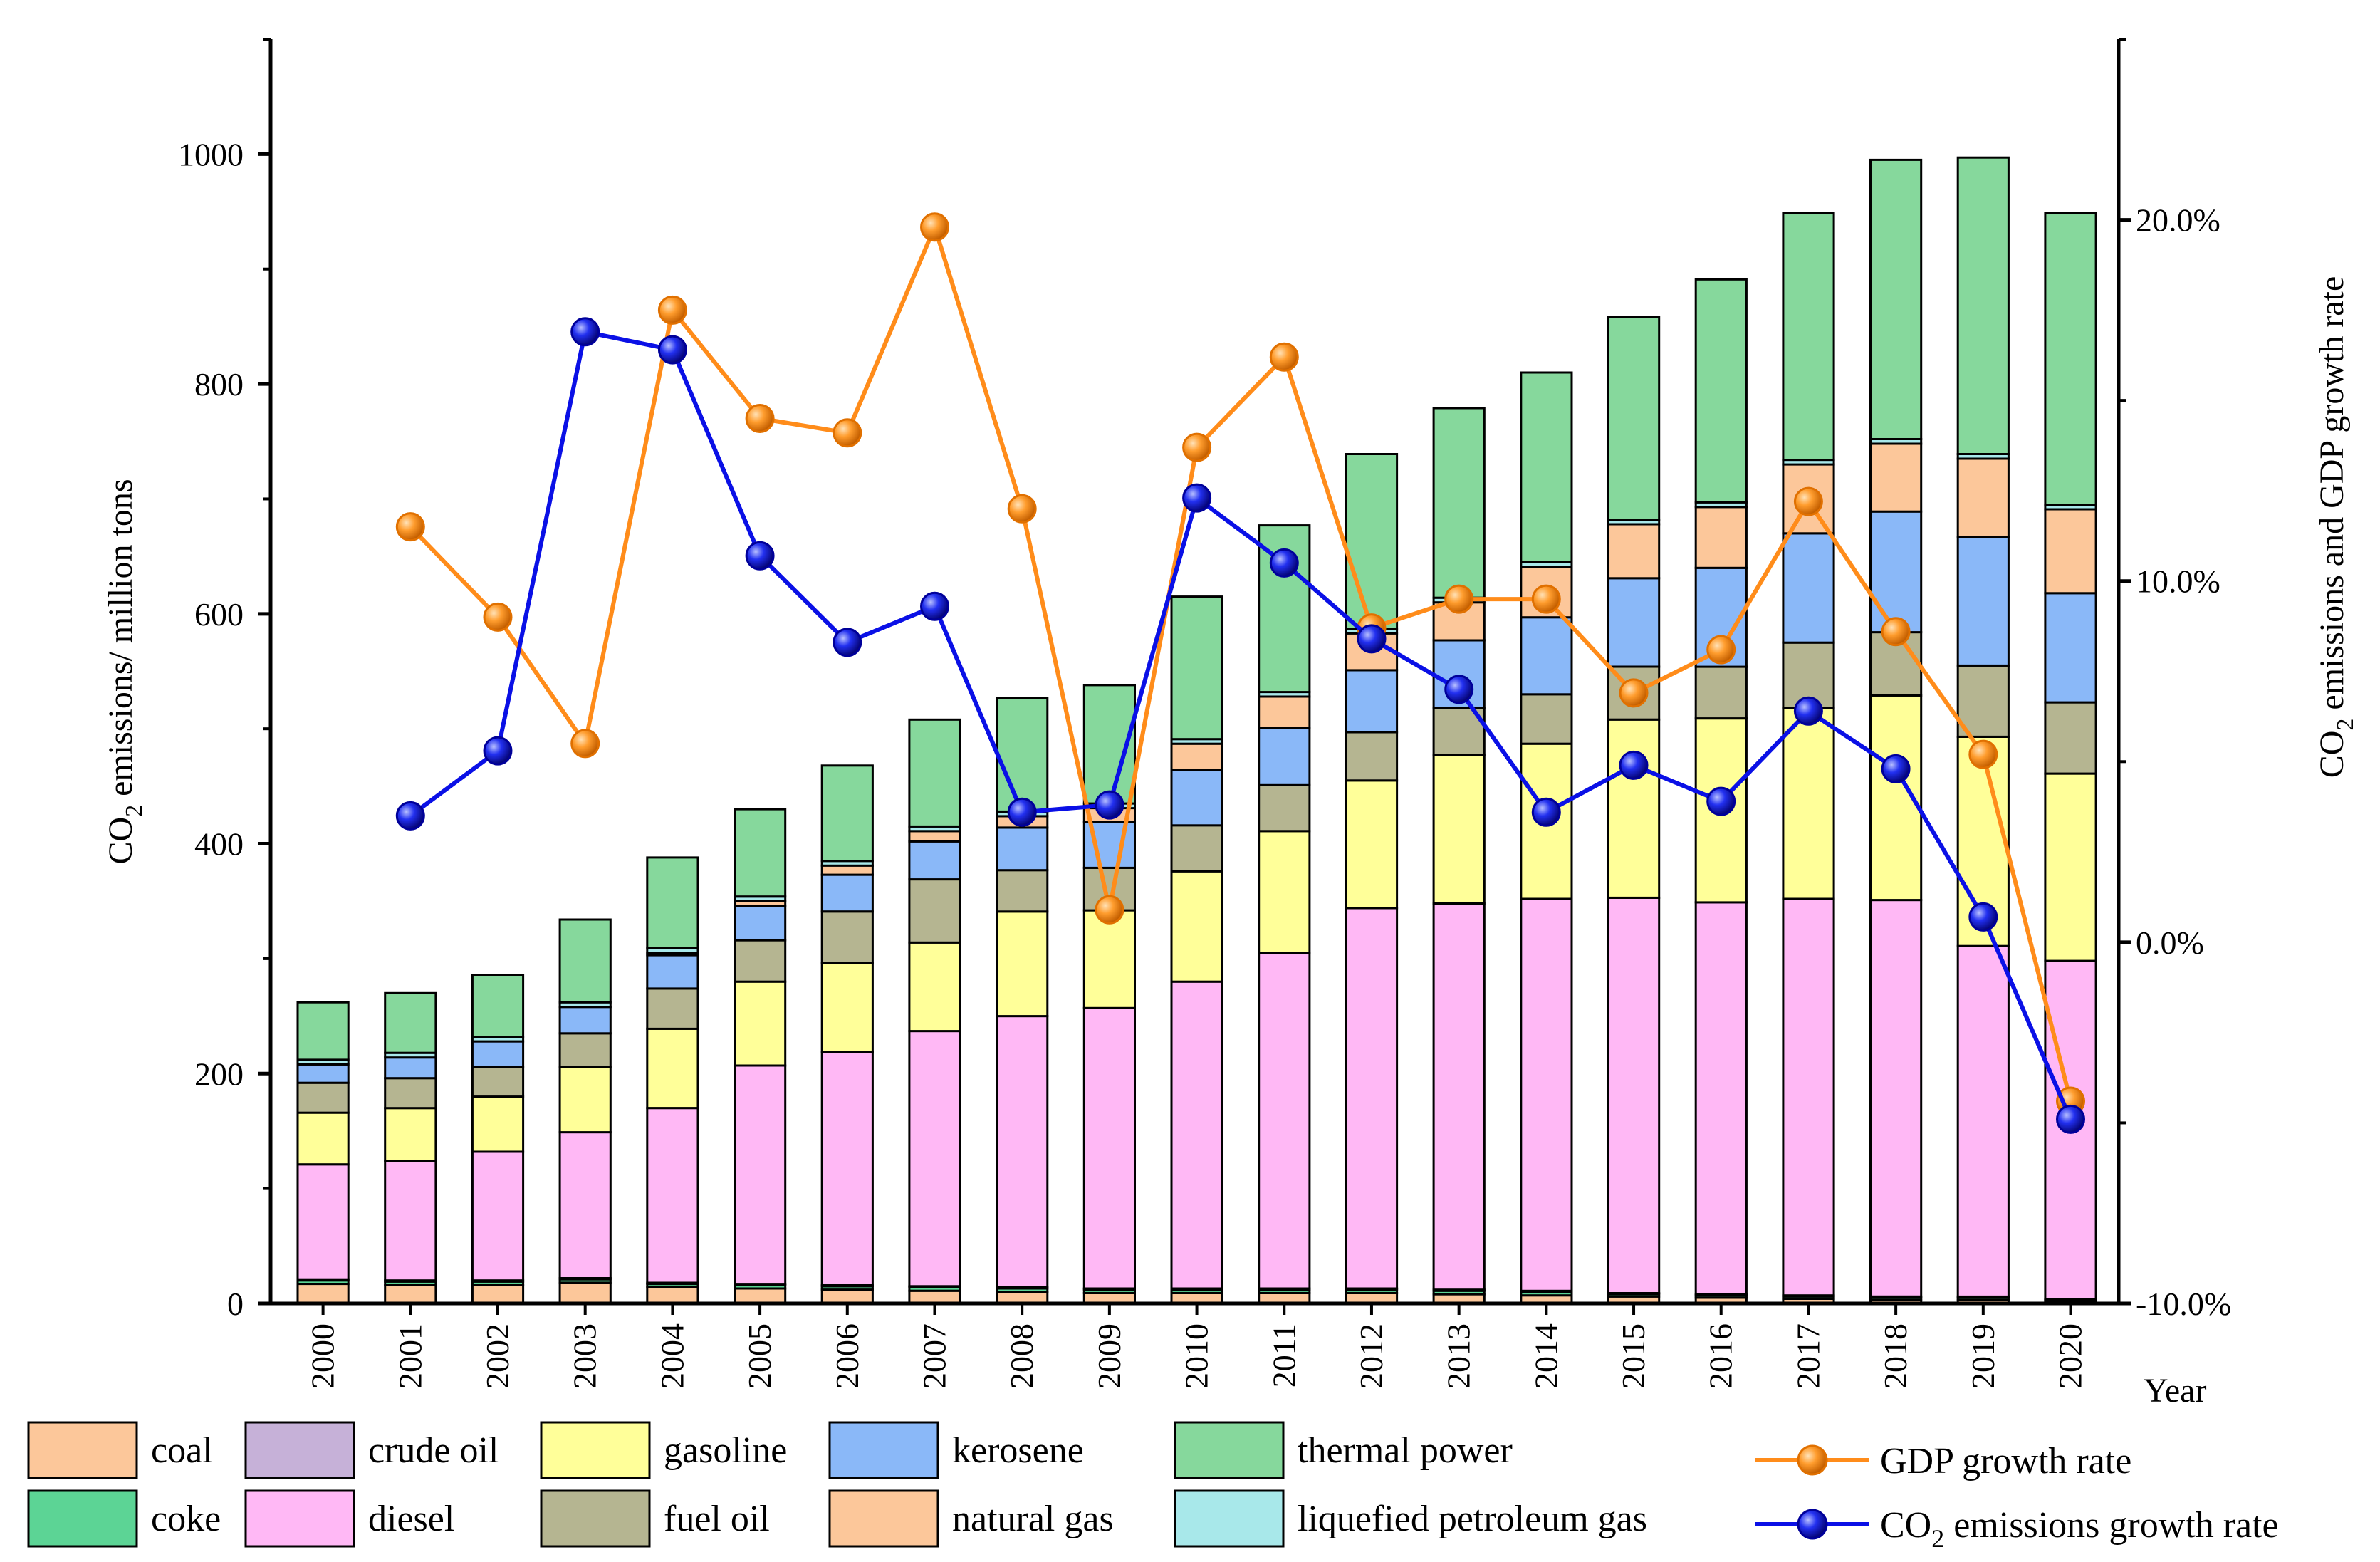  I want to click on bar-fuel-oil-2007, so click(934, 911).